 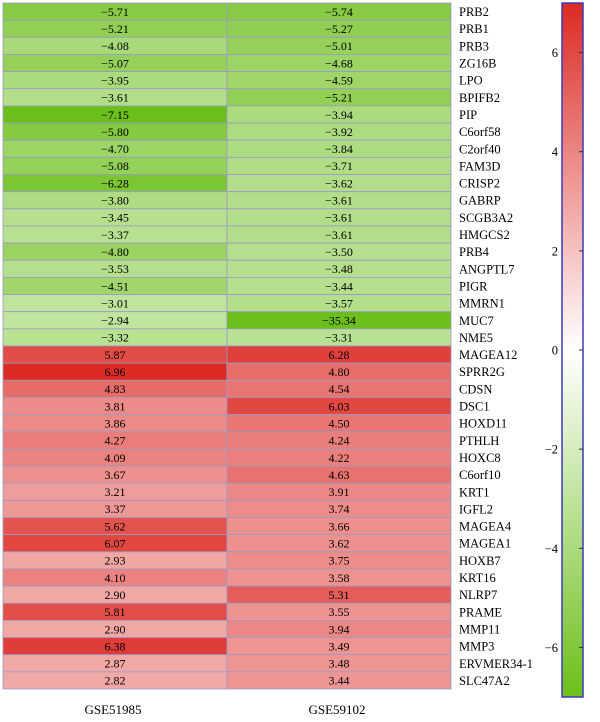 I want to click on cell-value-label: −3.50, so click(x=339, y=252).